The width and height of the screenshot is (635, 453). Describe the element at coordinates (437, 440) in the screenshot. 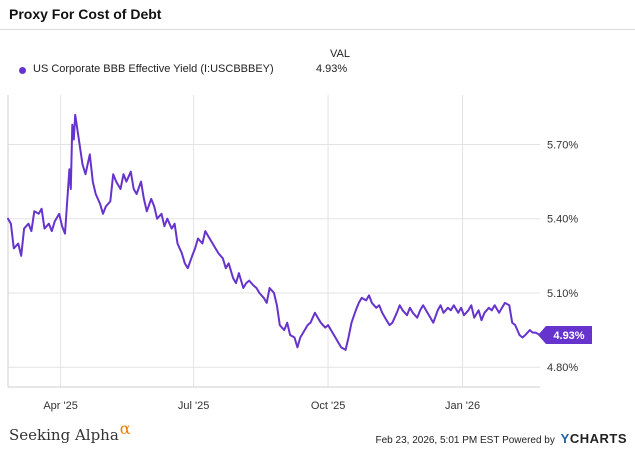

I see `footer-timestamp: Feb 23, 2026, 5:01 PM EST` at that location.